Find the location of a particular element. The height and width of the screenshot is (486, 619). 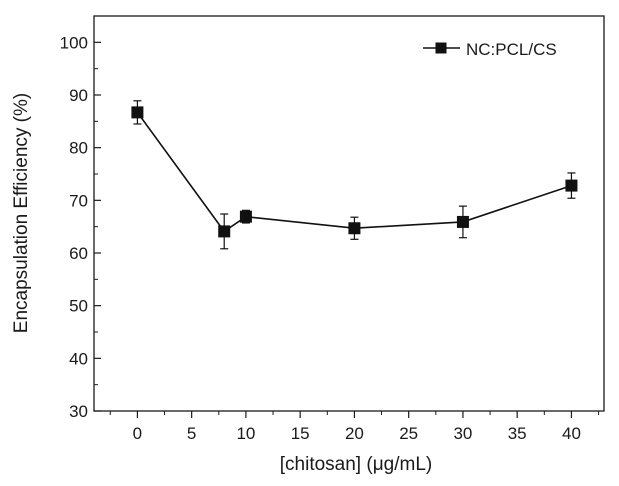

legend-label: NC:PCL/CS is located at coordinates (511, 49).